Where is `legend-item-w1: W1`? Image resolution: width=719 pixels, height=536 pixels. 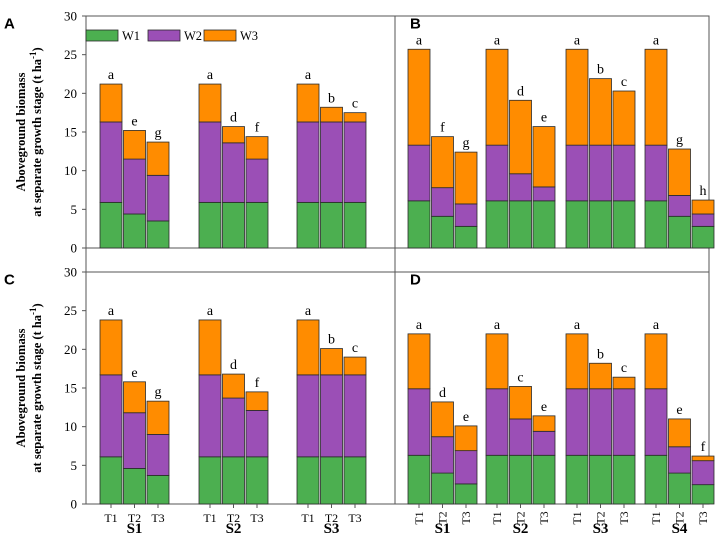 legend-item-w1: W1 is located at coordinates (112, 36).